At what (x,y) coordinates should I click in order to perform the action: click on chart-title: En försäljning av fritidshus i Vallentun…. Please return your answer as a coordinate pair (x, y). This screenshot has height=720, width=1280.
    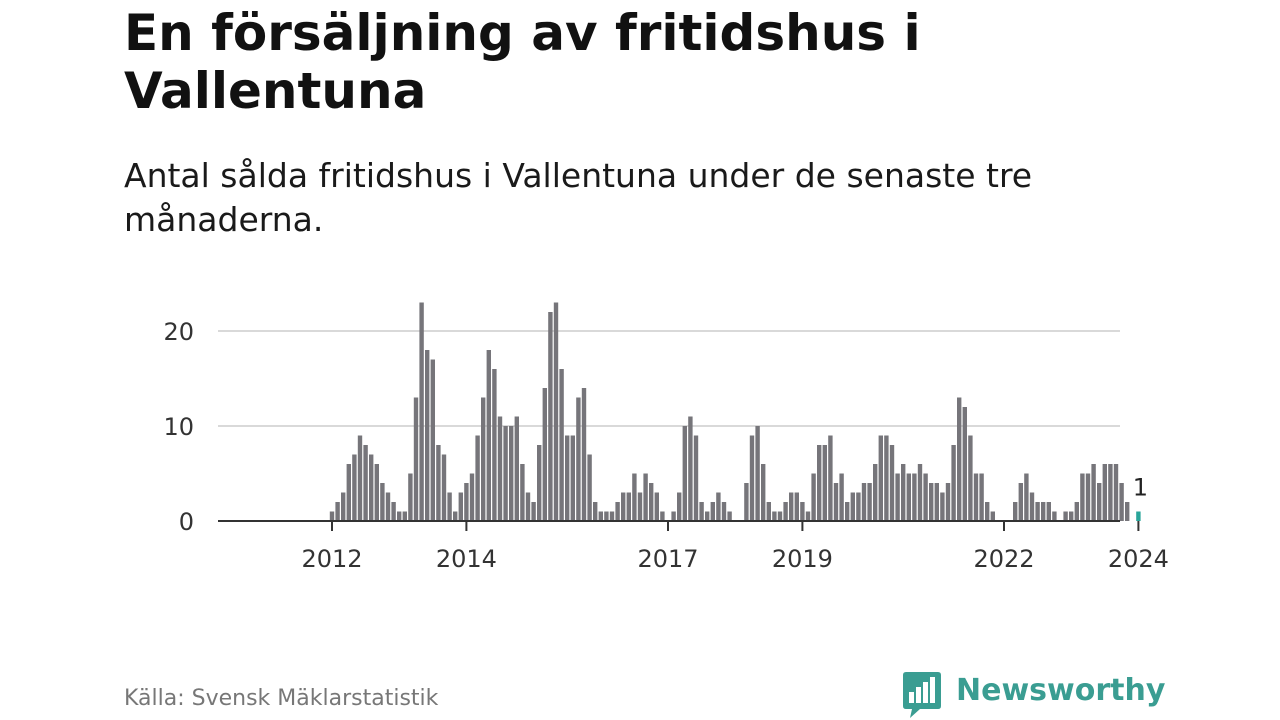
    Looking at the image, I should click on (522, 62).